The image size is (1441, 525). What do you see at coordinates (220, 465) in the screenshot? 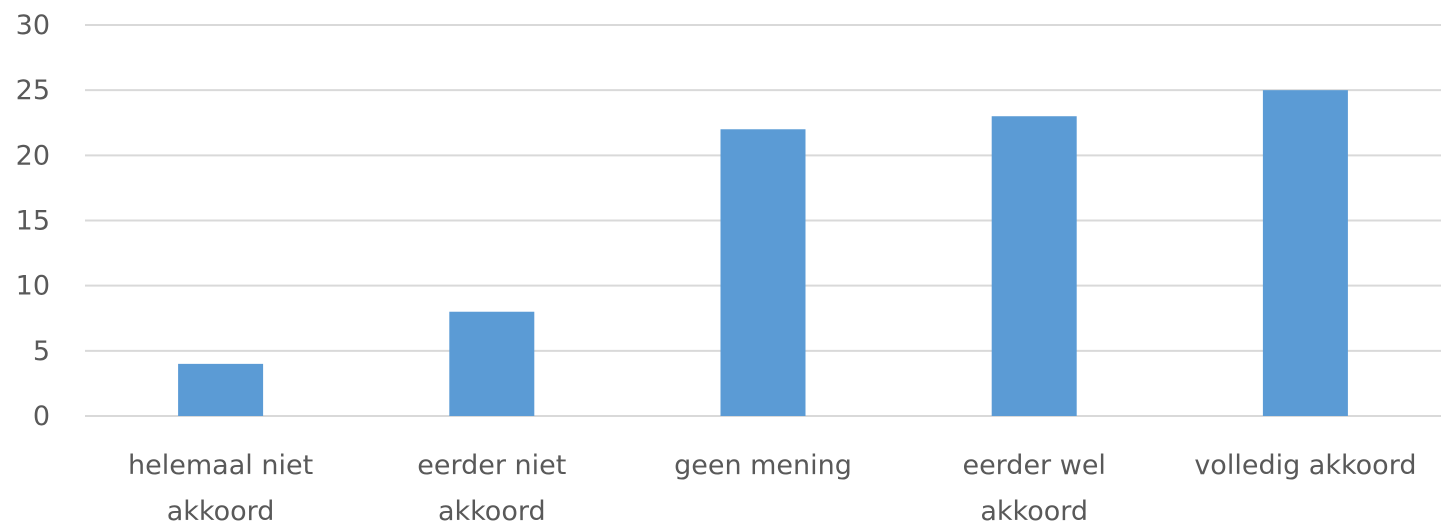
I see `x-tick-label-line: helemaal niet` at bounding box center [220, 465].